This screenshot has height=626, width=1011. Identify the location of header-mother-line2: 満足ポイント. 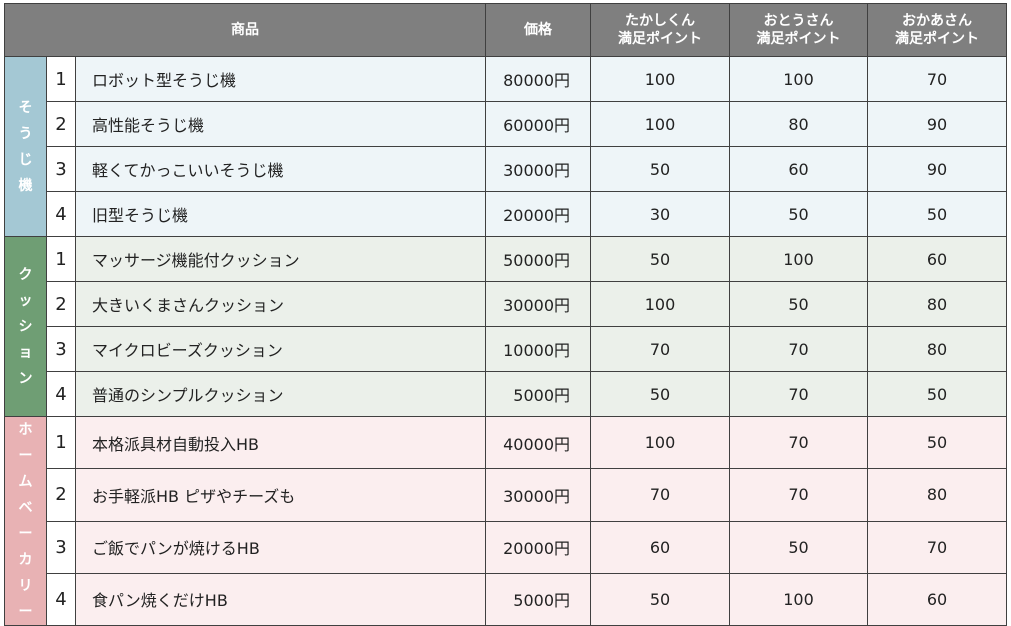
(937, 39).